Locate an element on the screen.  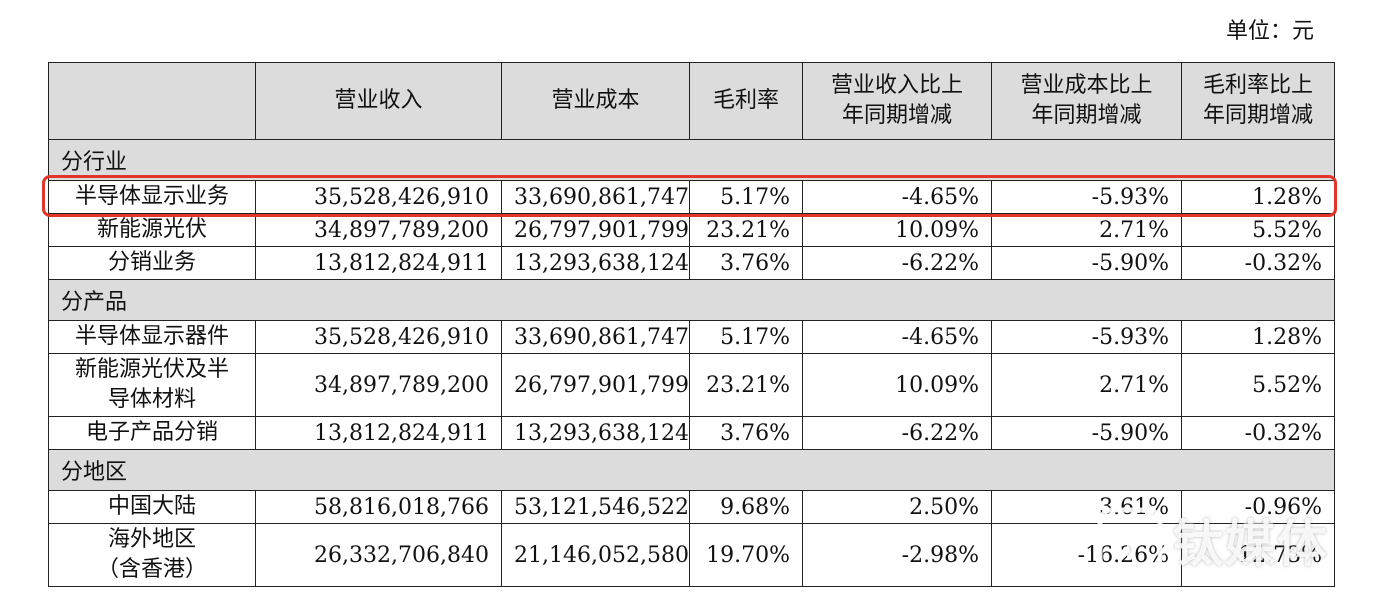
row-label: 海外地区 （含香港） is located at coordinates (152, 555).